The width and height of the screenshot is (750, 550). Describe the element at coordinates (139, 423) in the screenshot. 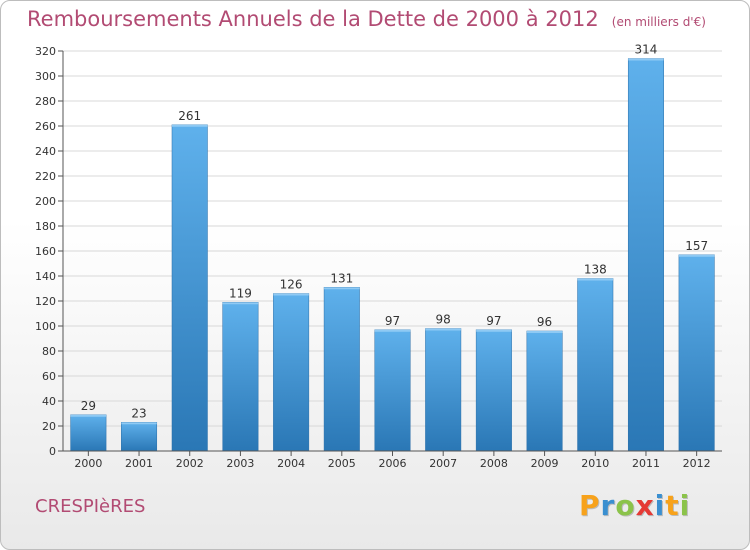

I see `bar-highlight-2001` at that location.